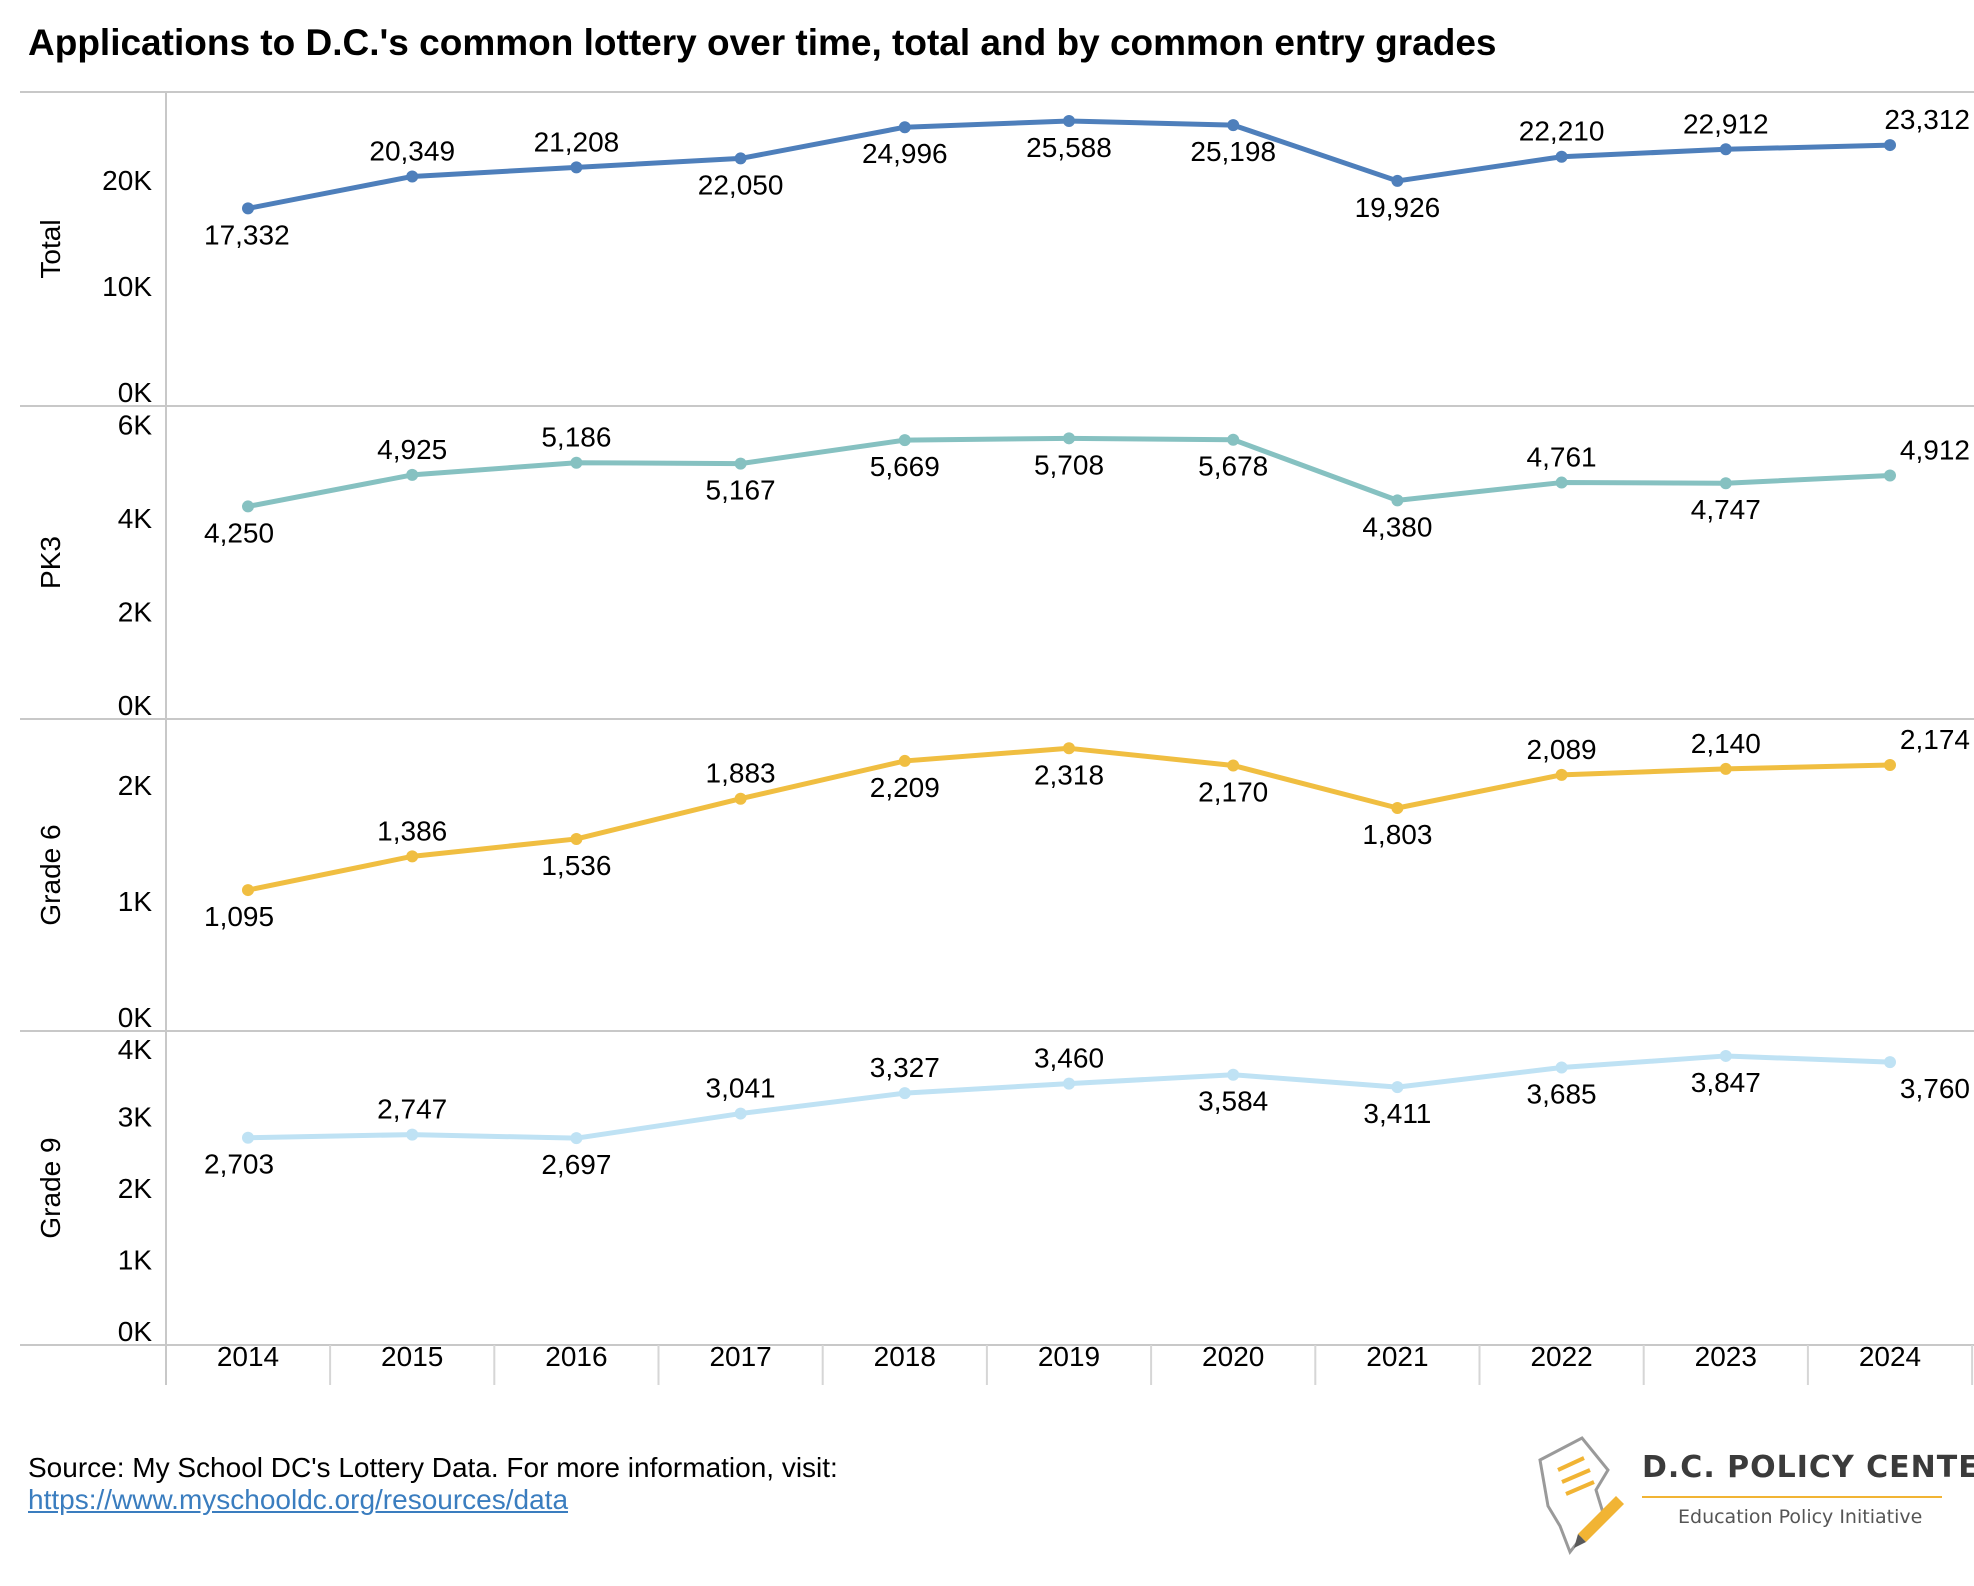 The image size is (1974, 1586). What do you see at coordinates (1561, 1356) in the screenshot?
I see `x-tick-label: 2022` at bounding box center [1561, 1356].